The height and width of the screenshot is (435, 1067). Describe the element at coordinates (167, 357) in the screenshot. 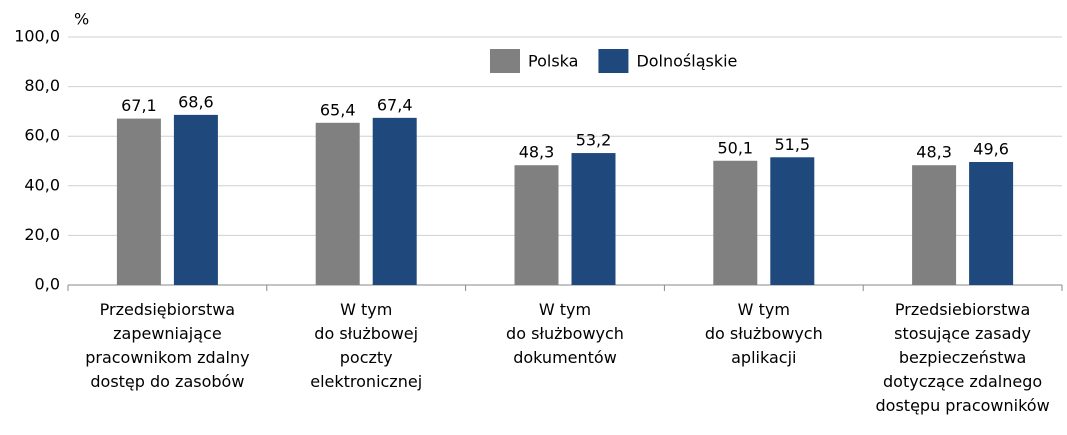

I see `x-tick-label-line: pracownikom zdalny` at that location.